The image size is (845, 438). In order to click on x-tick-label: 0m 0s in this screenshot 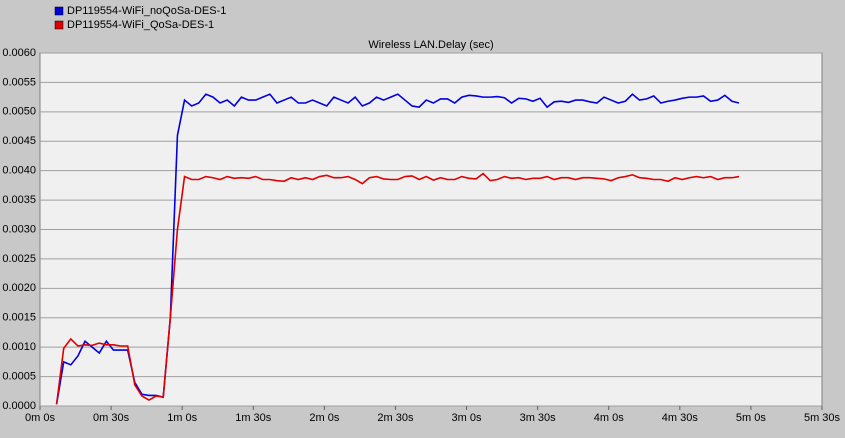, I will do `click(40, 418)`.